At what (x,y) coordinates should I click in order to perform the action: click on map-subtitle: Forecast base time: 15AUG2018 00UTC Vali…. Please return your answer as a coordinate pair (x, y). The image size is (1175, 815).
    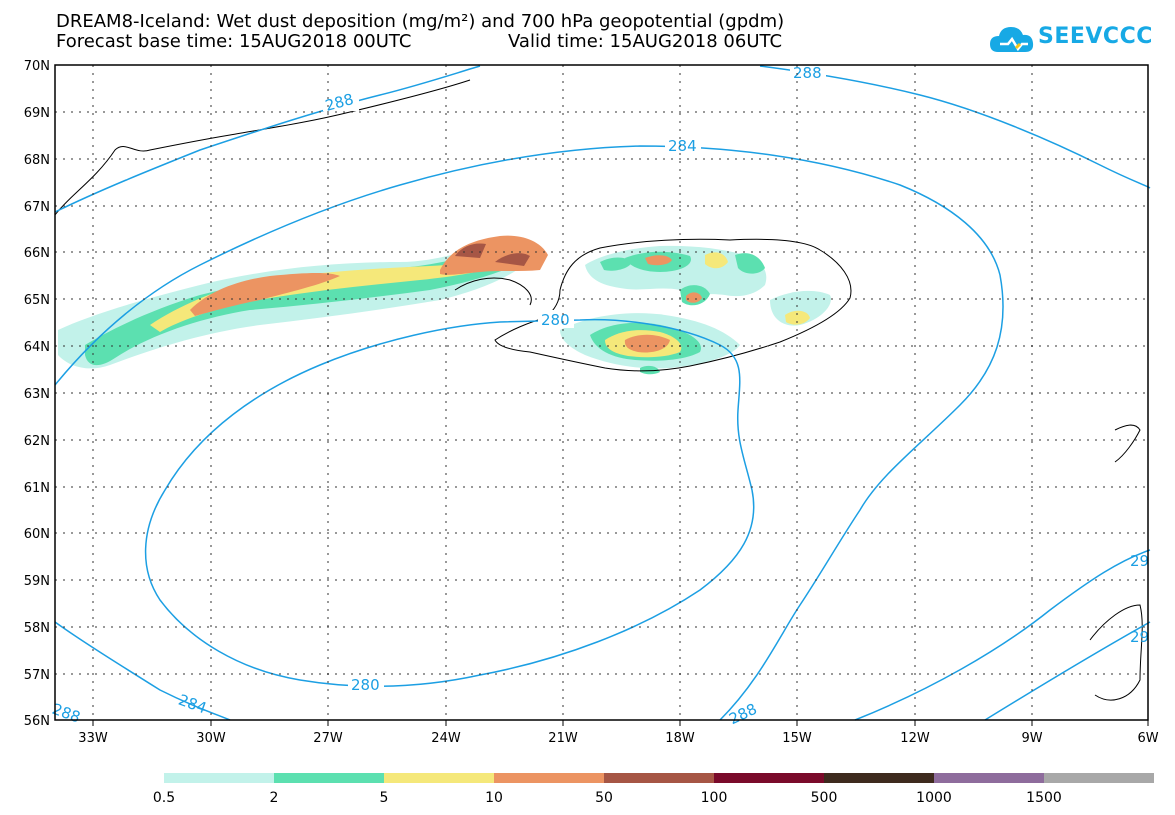
    Looking at the image, I should click on (419, 62).